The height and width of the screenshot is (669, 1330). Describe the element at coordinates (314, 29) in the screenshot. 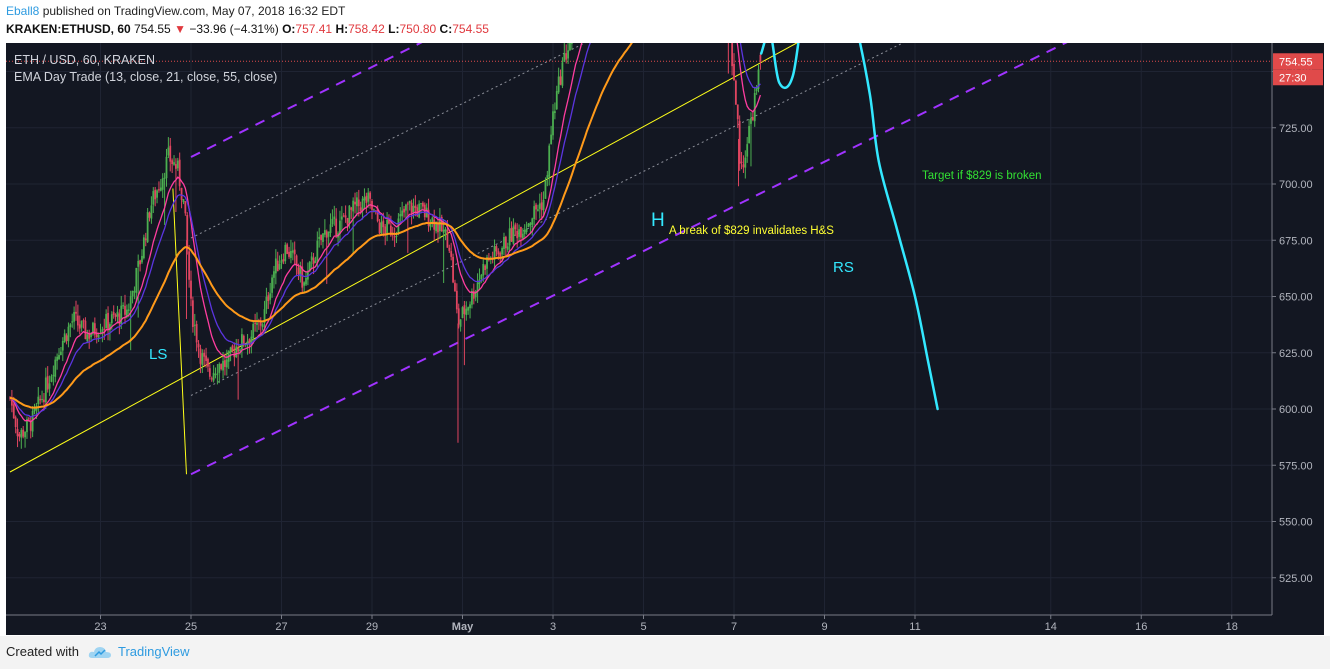

I see `open-value: 757.41` at that location.